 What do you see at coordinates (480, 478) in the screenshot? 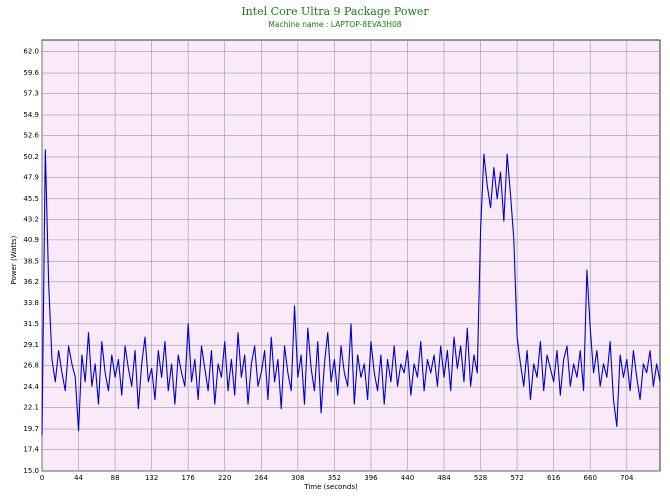
I see `x-tick-label: 528` at bounding box center [480, 478].